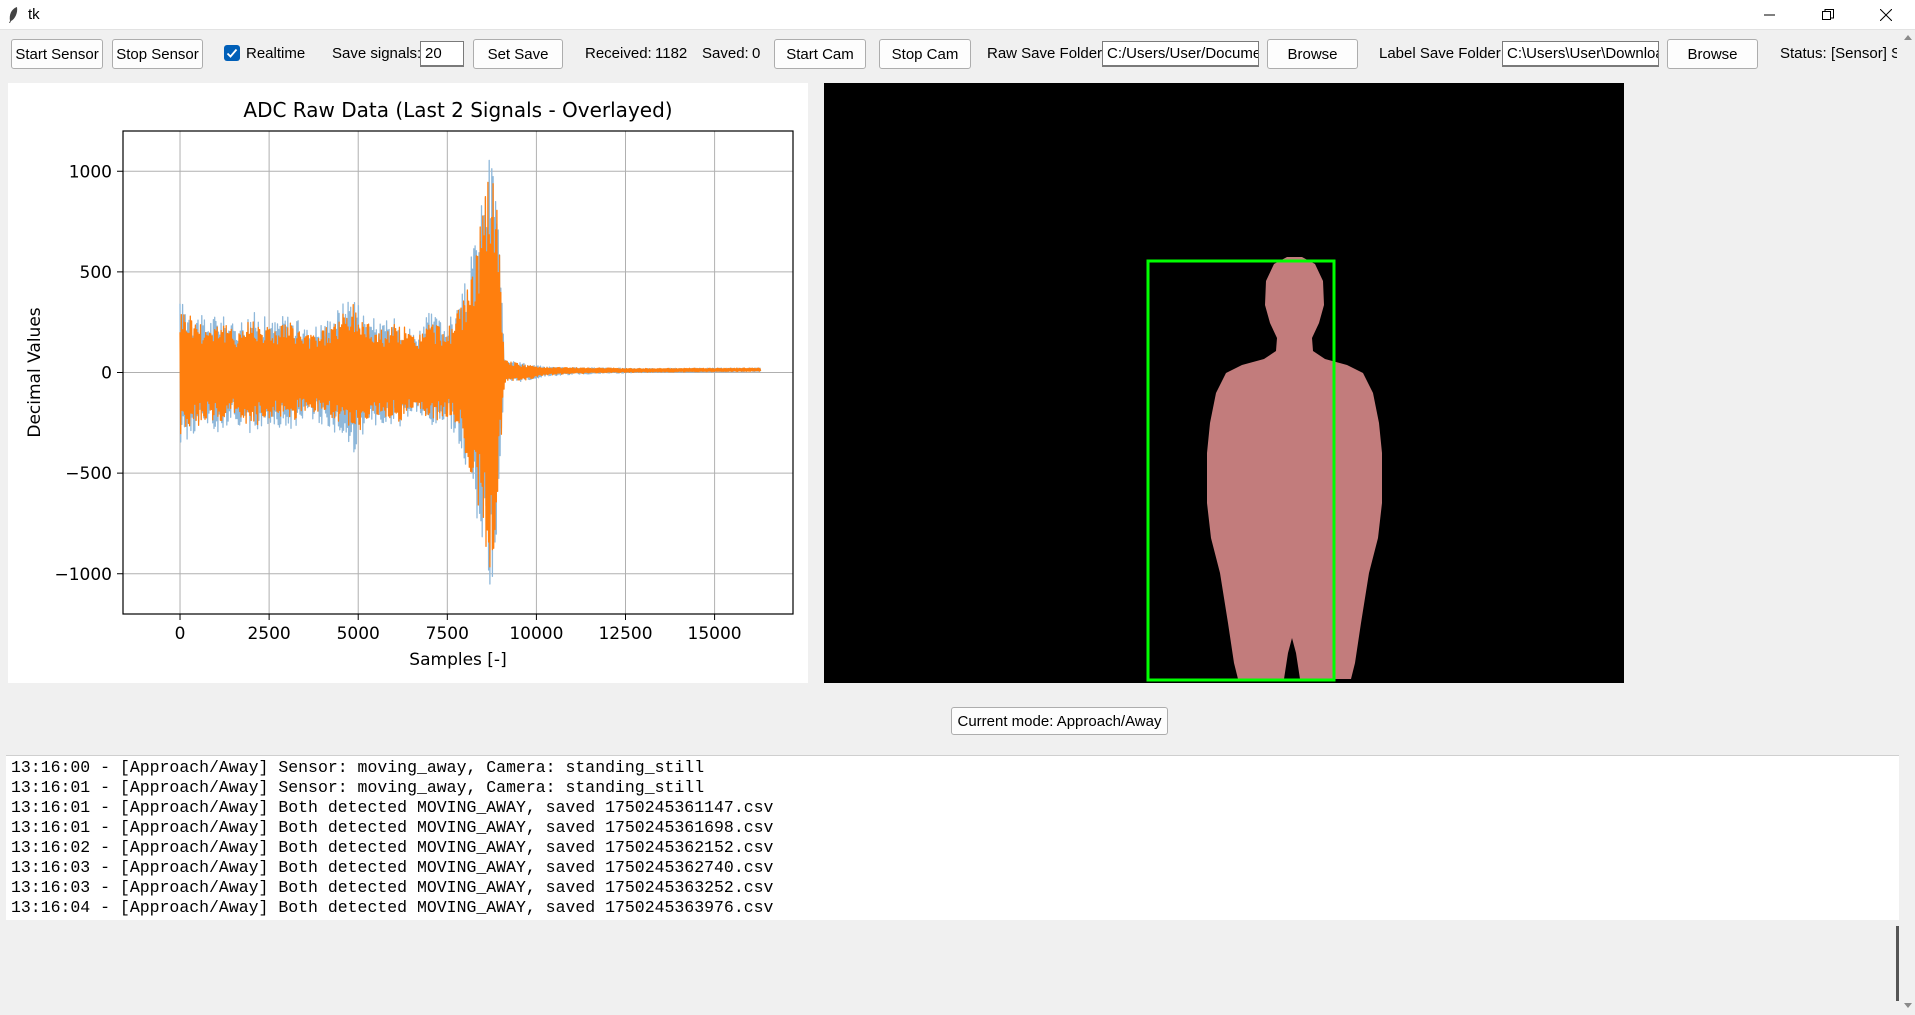  Describe the element at coordinates (925, 54) in the screenshot. I see `stop-cam-button: Stop Cam` at that location.